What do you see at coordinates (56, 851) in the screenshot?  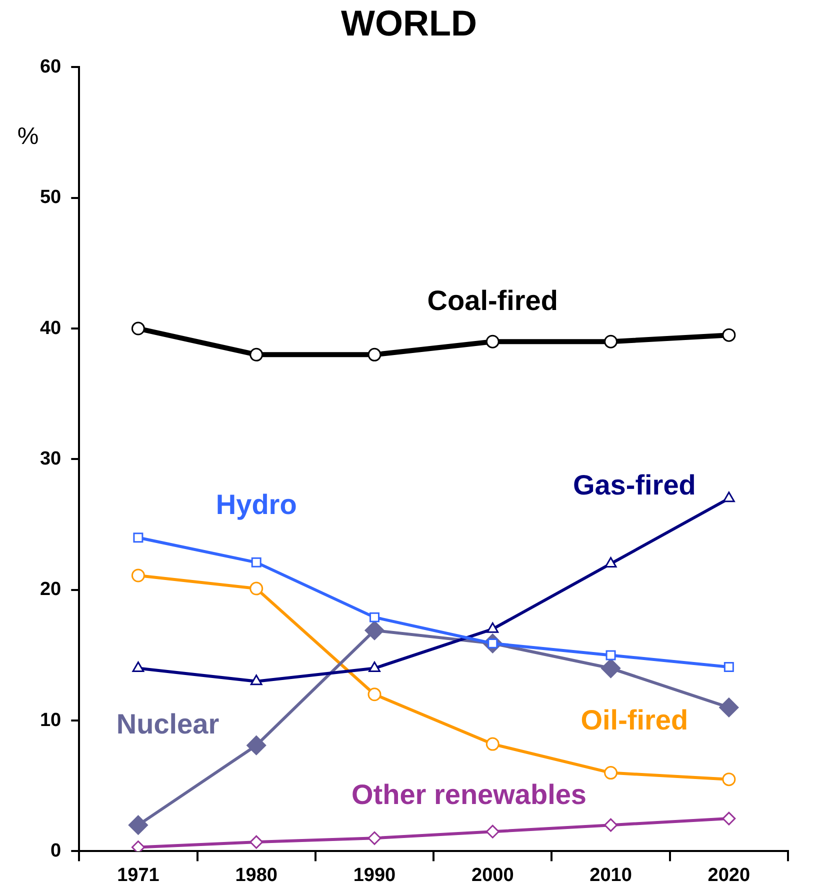 I see `y-tick-label: 0` at bounding box center [56, 851].